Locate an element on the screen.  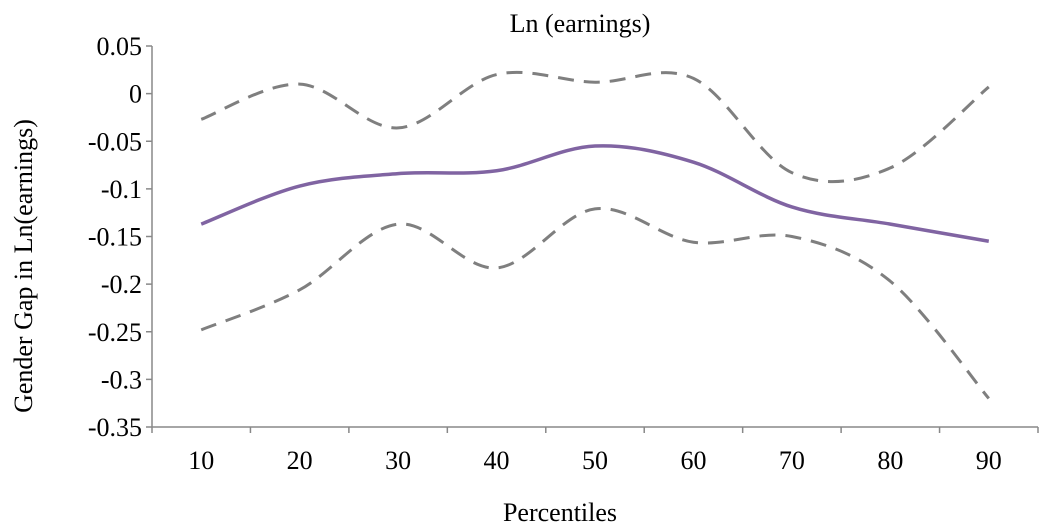
x-ticks: 10 20 30 40 50 60 70 80 90 is located at coordinates (595, 451).